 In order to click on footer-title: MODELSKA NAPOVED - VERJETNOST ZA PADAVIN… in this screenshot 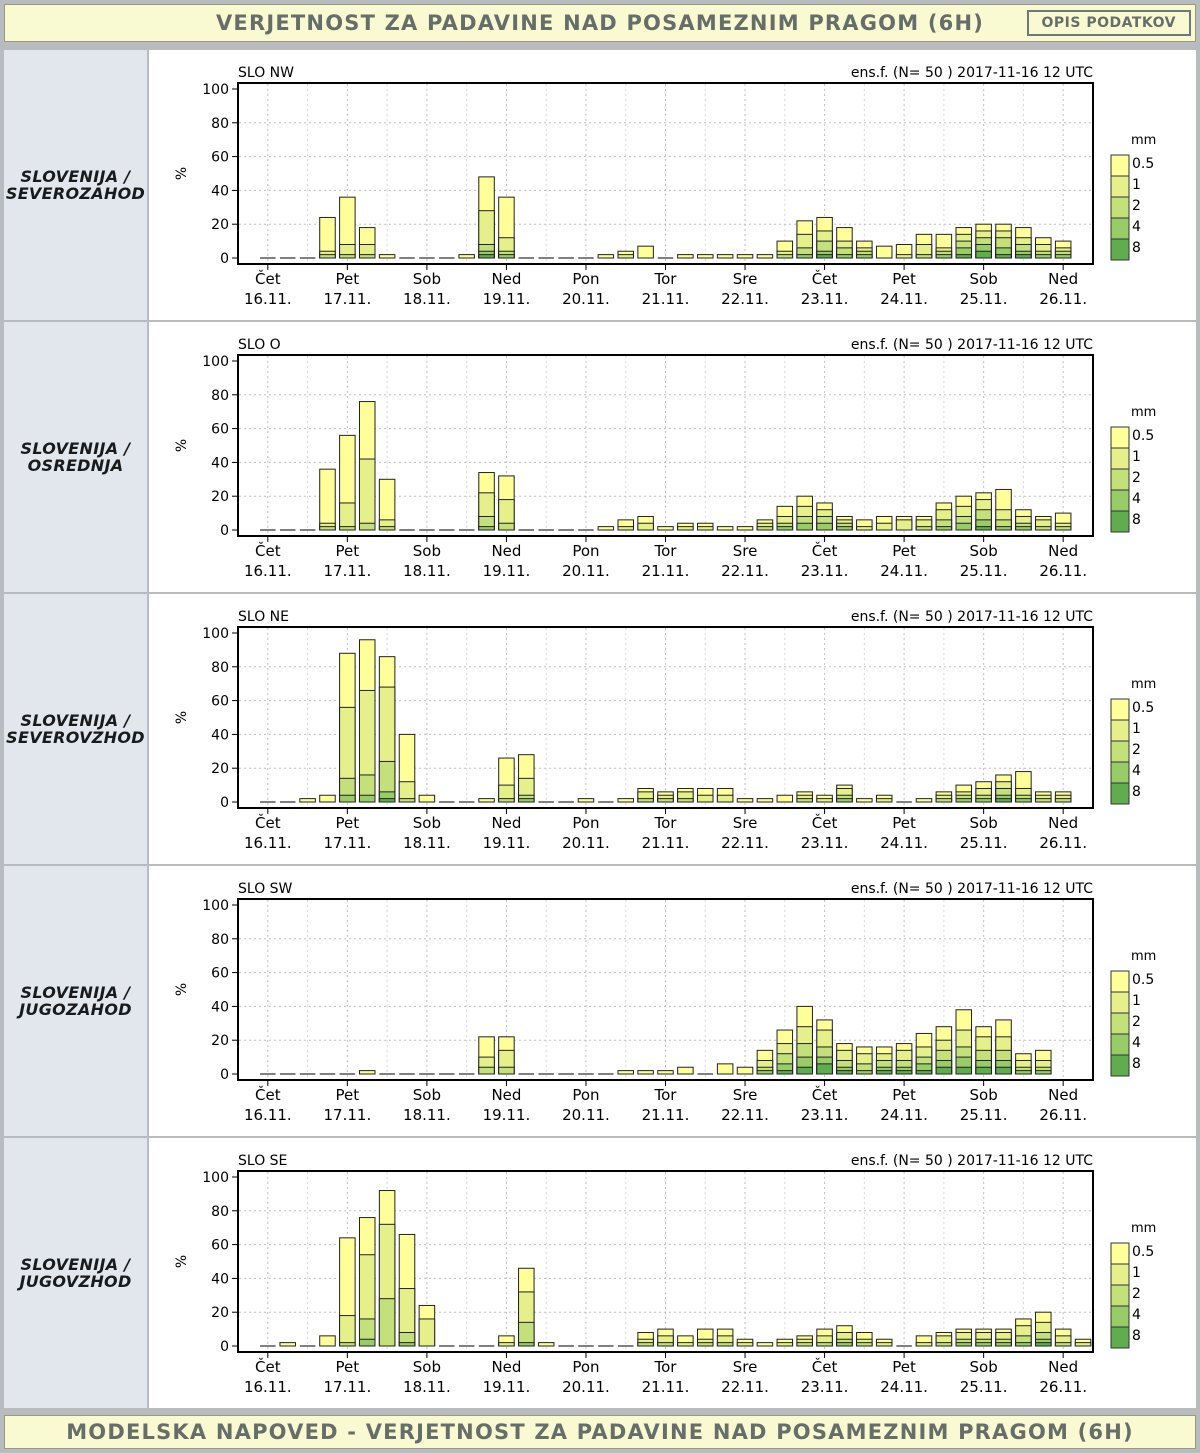, I will do `click(600, 1432)`.